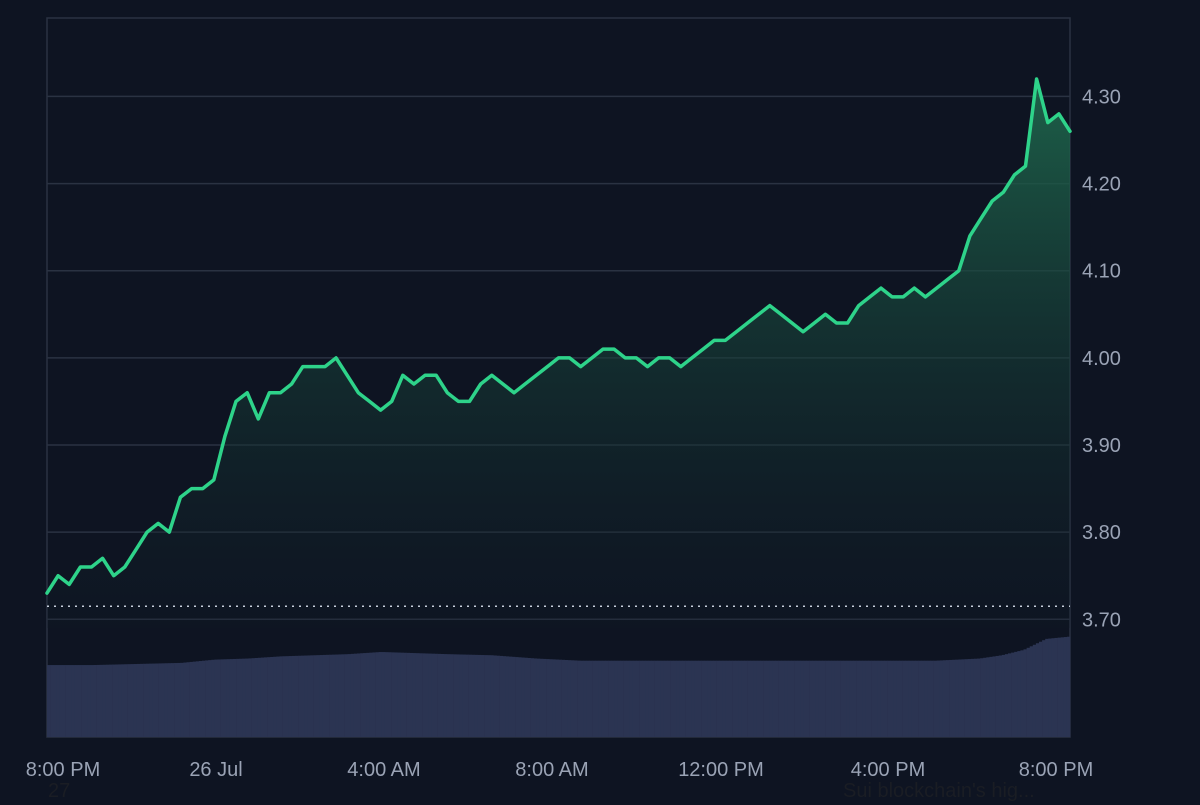 Image resolution: width=1200 pixels, height=805 pixels. Describe the element at coordinates (1101, 185) in the screenshot. I see `y-tick-label: 4.20` at that location.